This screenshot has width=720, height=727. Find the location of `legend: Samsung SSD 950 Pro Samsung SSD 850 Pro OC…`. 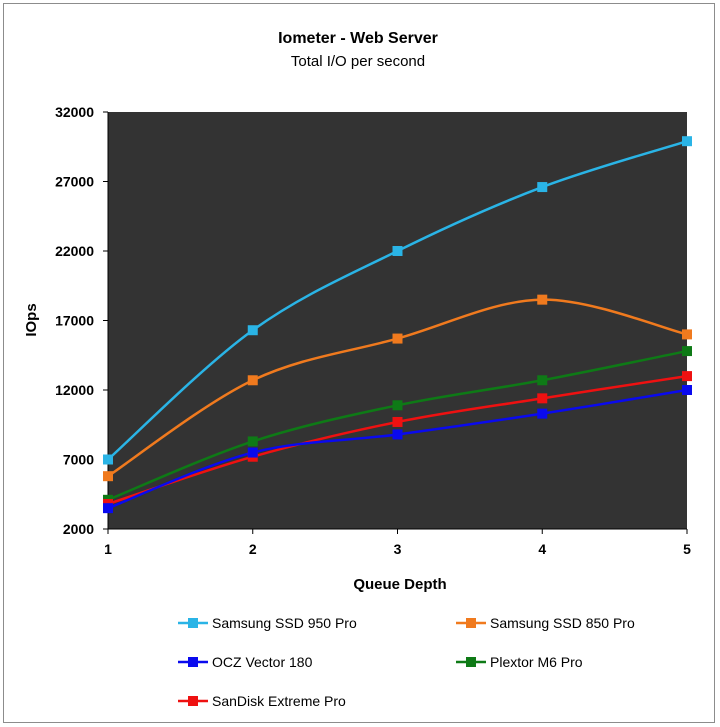

legend: Samsung SSD 950 Pro Samsung SSD 850 Pro OC… is located at coordinates (406, 662).